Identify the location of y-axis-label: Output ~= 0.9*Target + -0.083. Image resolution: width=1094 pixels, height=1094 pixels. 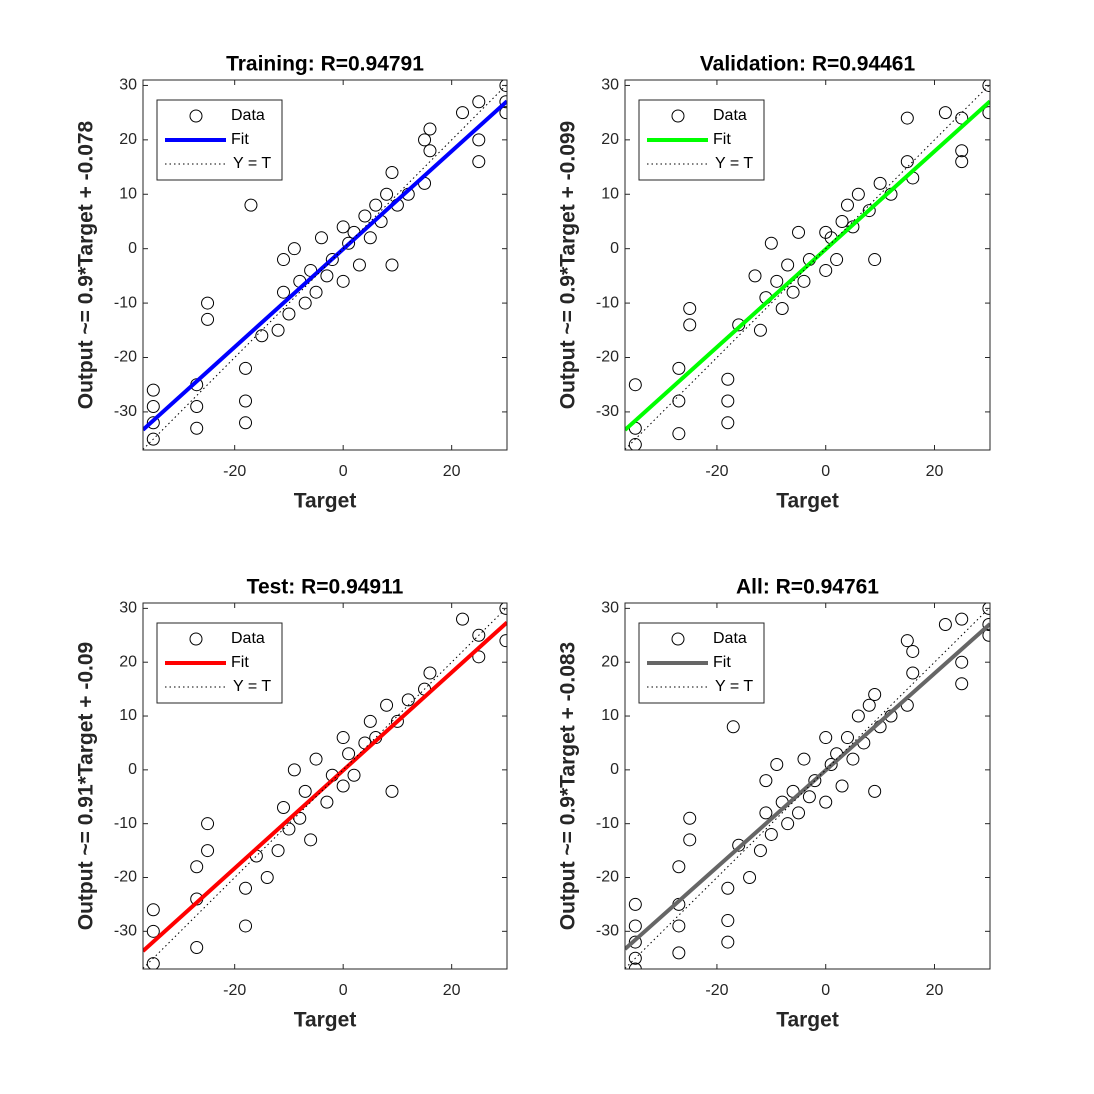
(568, 786).